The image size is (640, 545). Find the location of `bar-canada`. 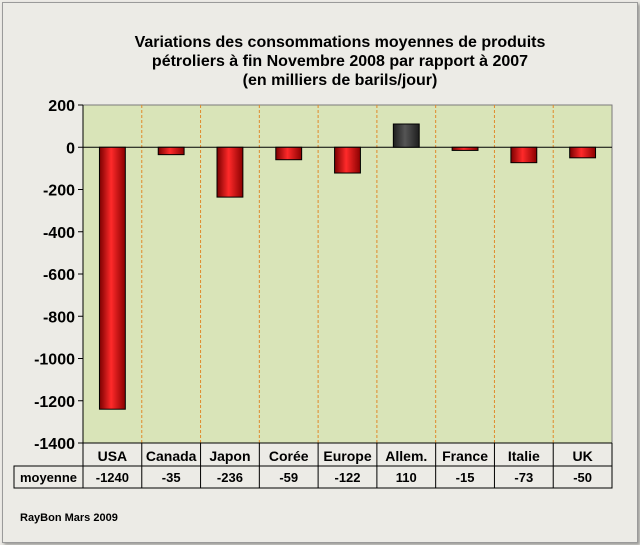

bar-canada is located at coordinates (171, 151).